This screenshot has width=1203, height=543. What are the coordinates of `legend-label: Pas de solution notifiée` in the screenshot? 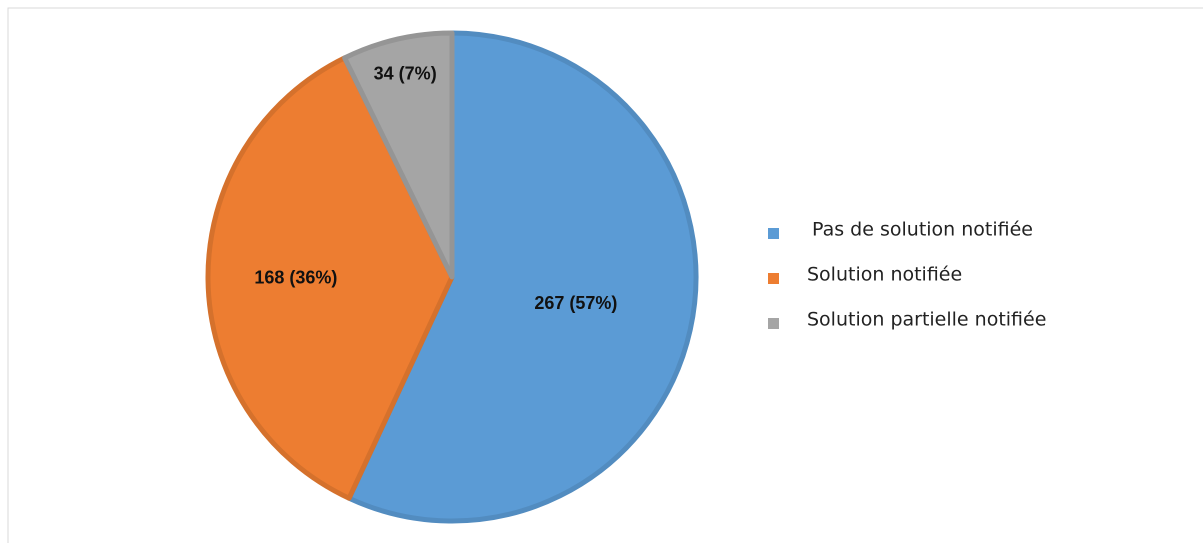 It's located at (922, 230).